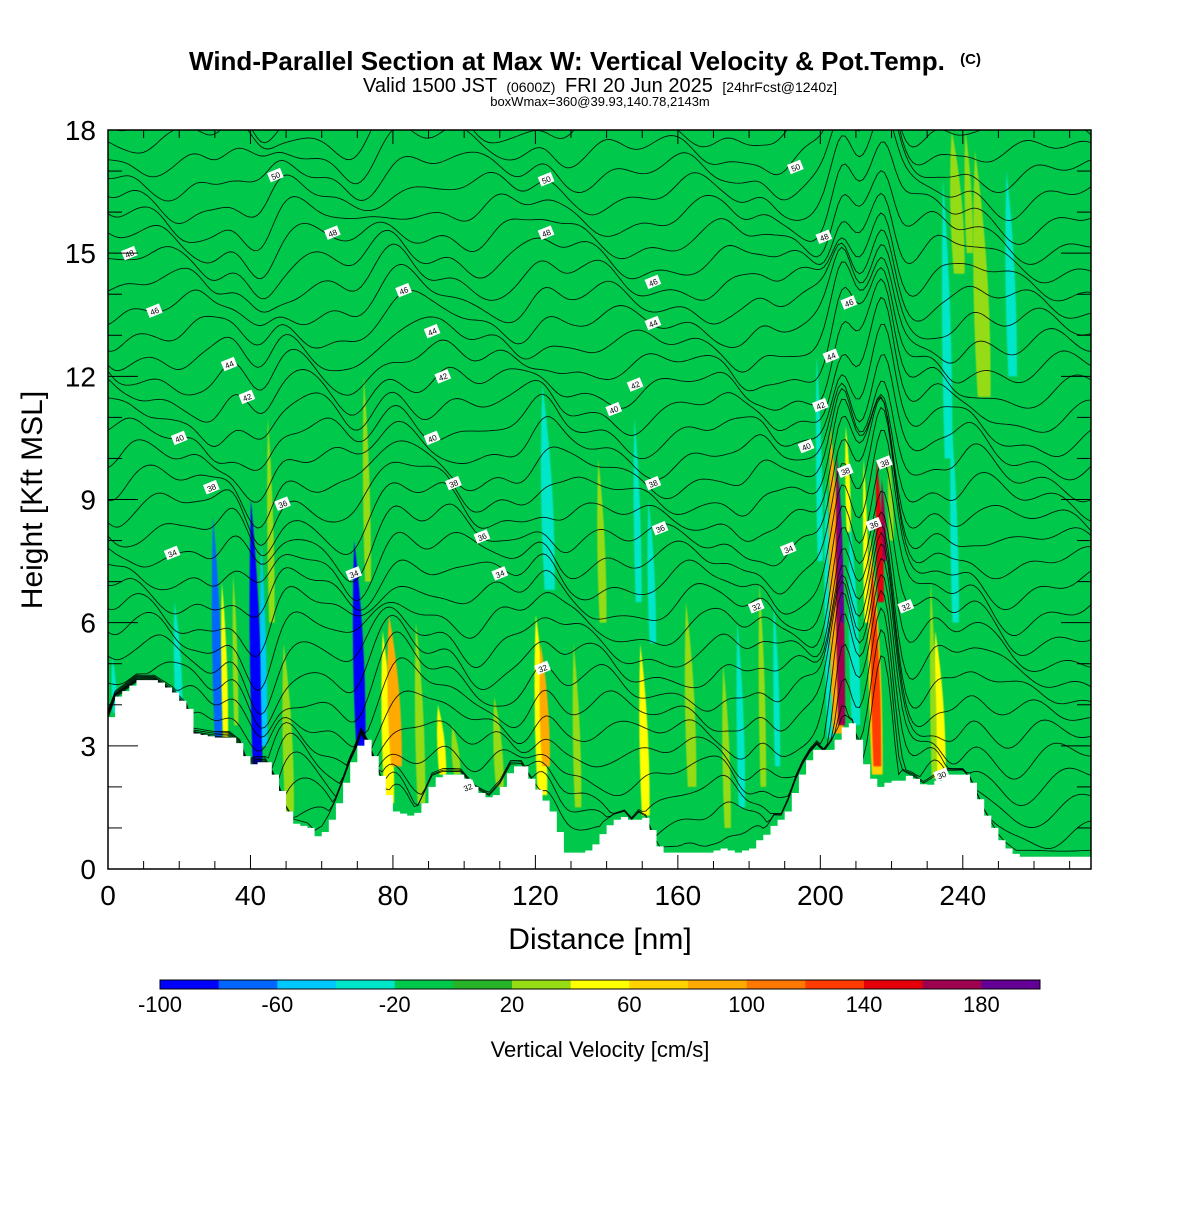 This screenshot has width=1200, height=1205. Describe the element at coordinates (88, 869) in the screenshot. I see `y-tick-label: 0` at that location.